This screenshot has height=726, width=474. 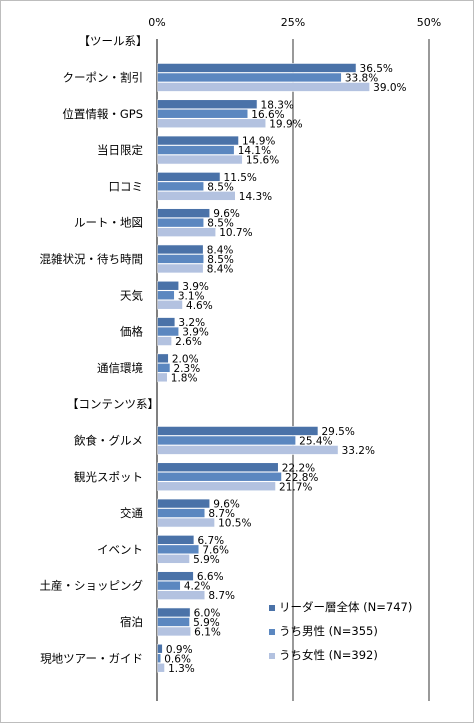 What do you see at coordinates (103, 77) in the screenshot?
I see `category-label: クーポン・割引` at bounding box center [103, 77].